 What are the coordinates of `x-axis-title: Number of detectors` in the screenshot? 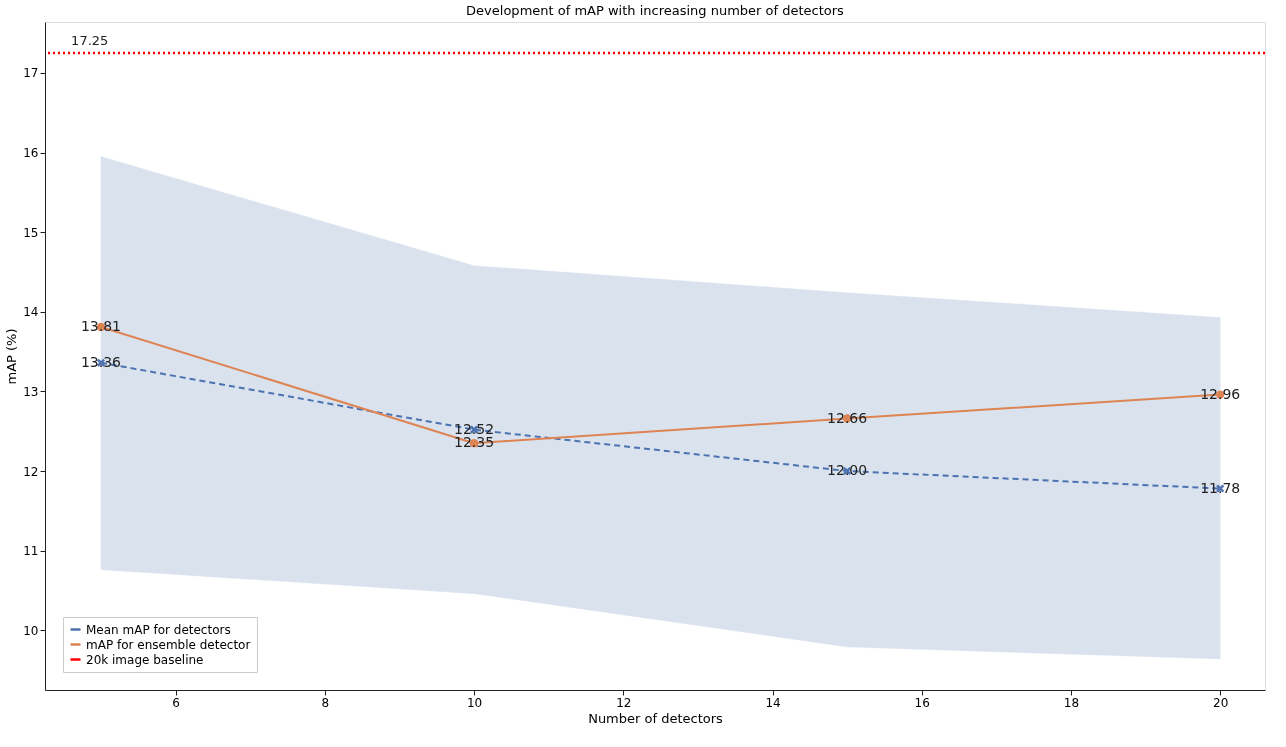 It's located at (656, 718).